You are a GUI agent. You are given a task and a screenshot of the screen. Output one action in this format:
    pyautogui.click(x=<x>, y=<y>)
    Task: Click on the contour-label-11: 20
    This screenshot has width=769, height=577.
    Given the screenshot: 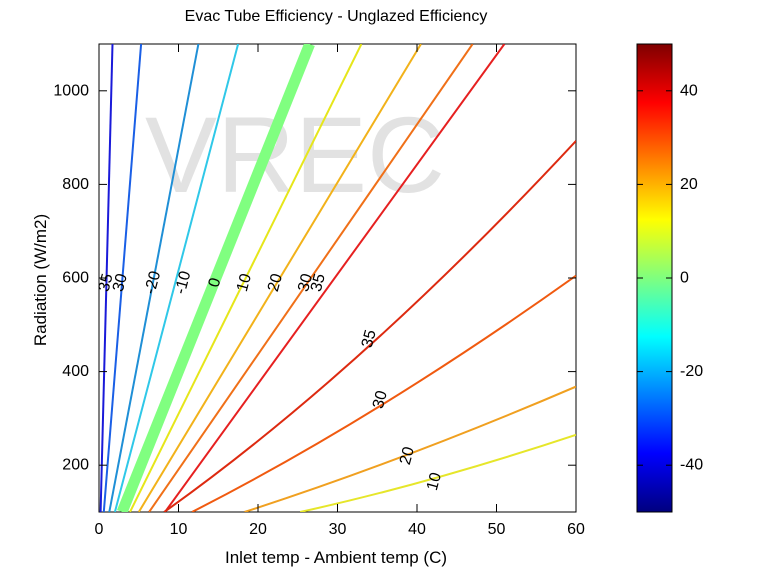 What is the action you would take?
    pyautogui.click(x=407, y=456)
    